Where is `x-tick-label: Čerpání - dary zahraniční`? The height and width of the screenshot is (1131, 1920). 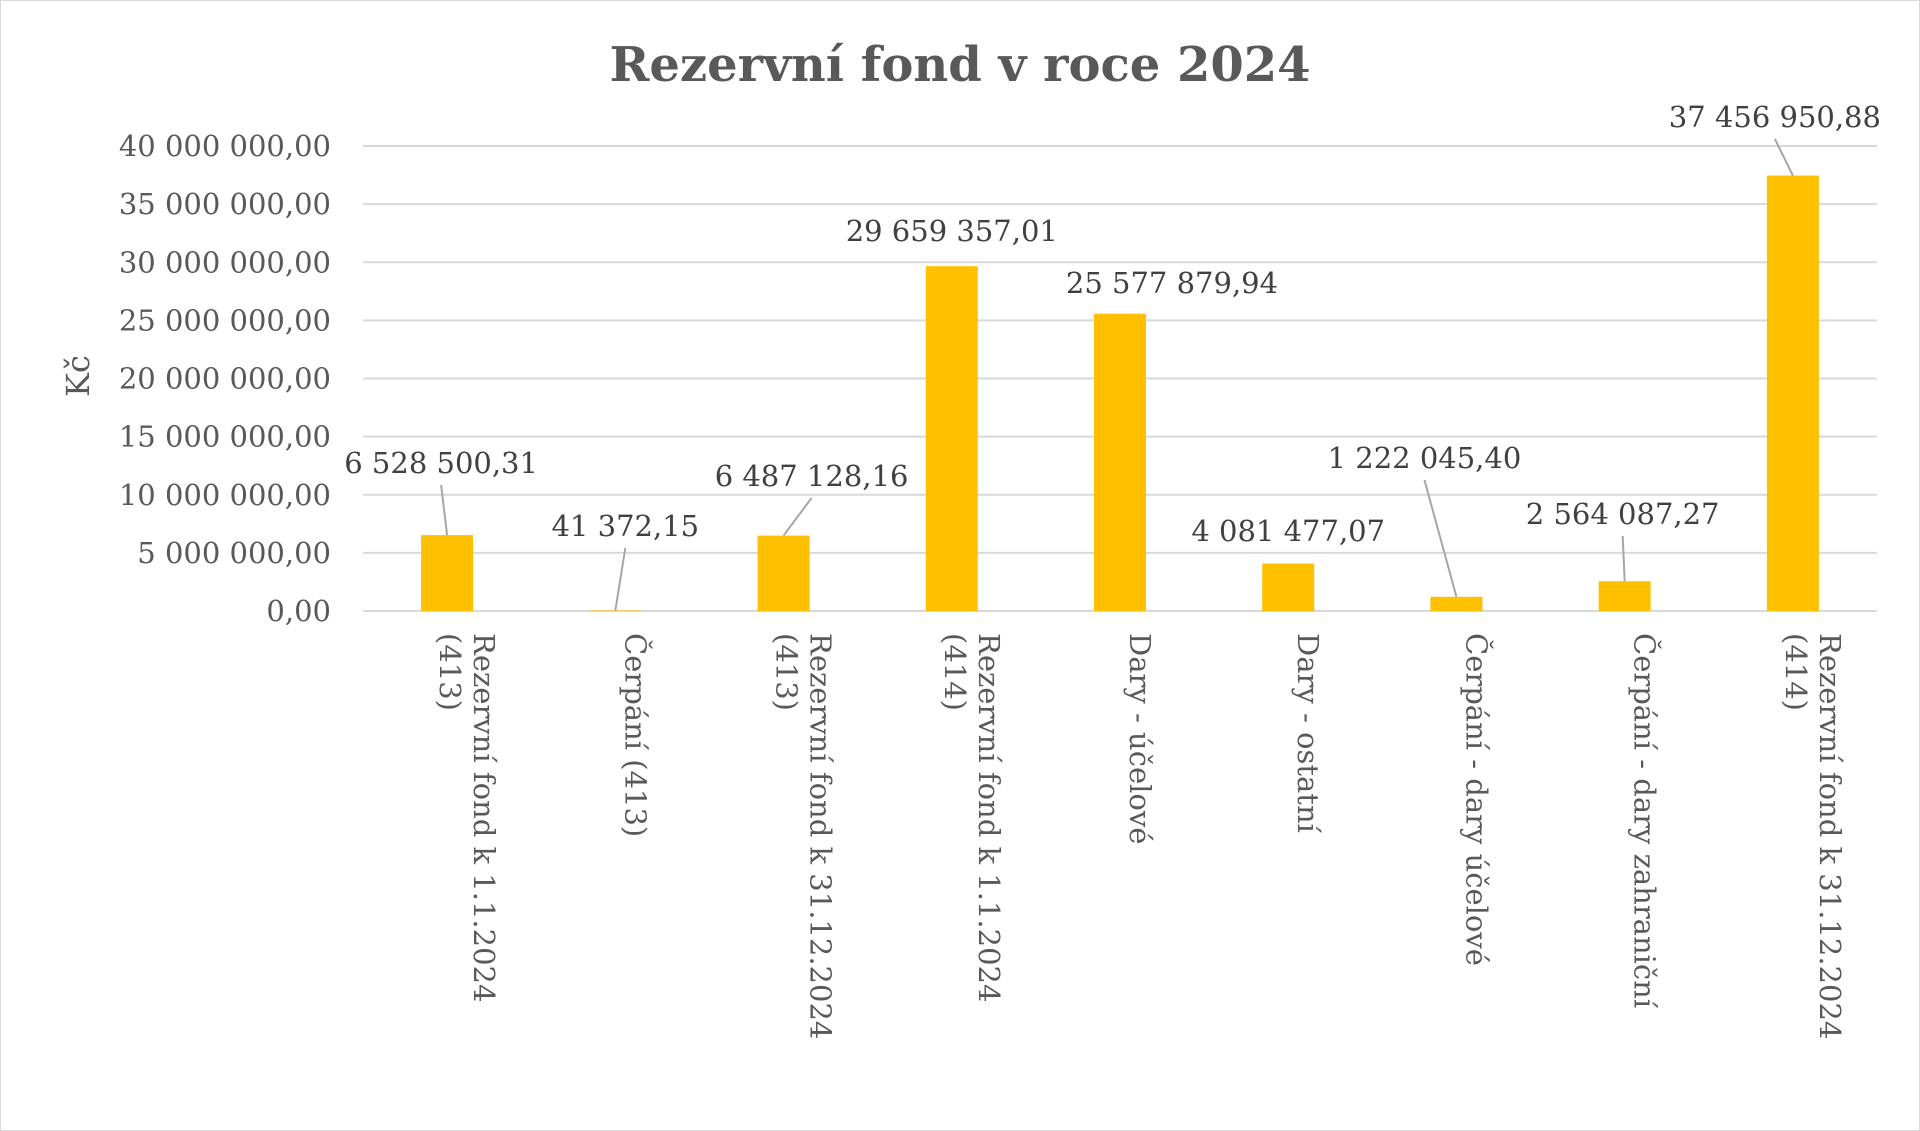
x-tick-label: Čerpání - dary zahraniční is located at coordinates (1645, 821).